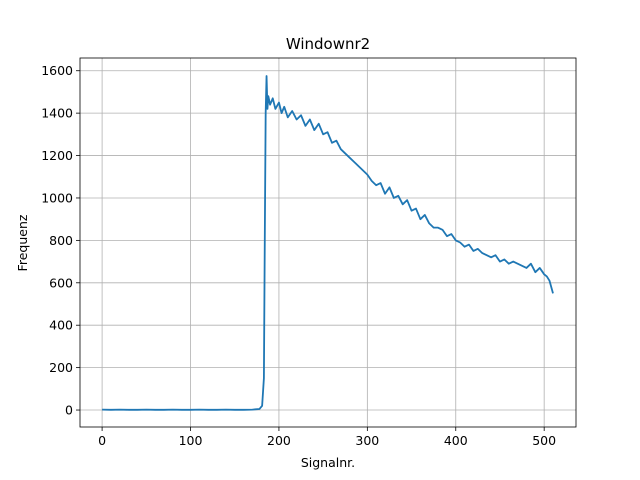 The image size is (640, 480). I want to click on y-axis-label: Frequenz, so click(22, 242).